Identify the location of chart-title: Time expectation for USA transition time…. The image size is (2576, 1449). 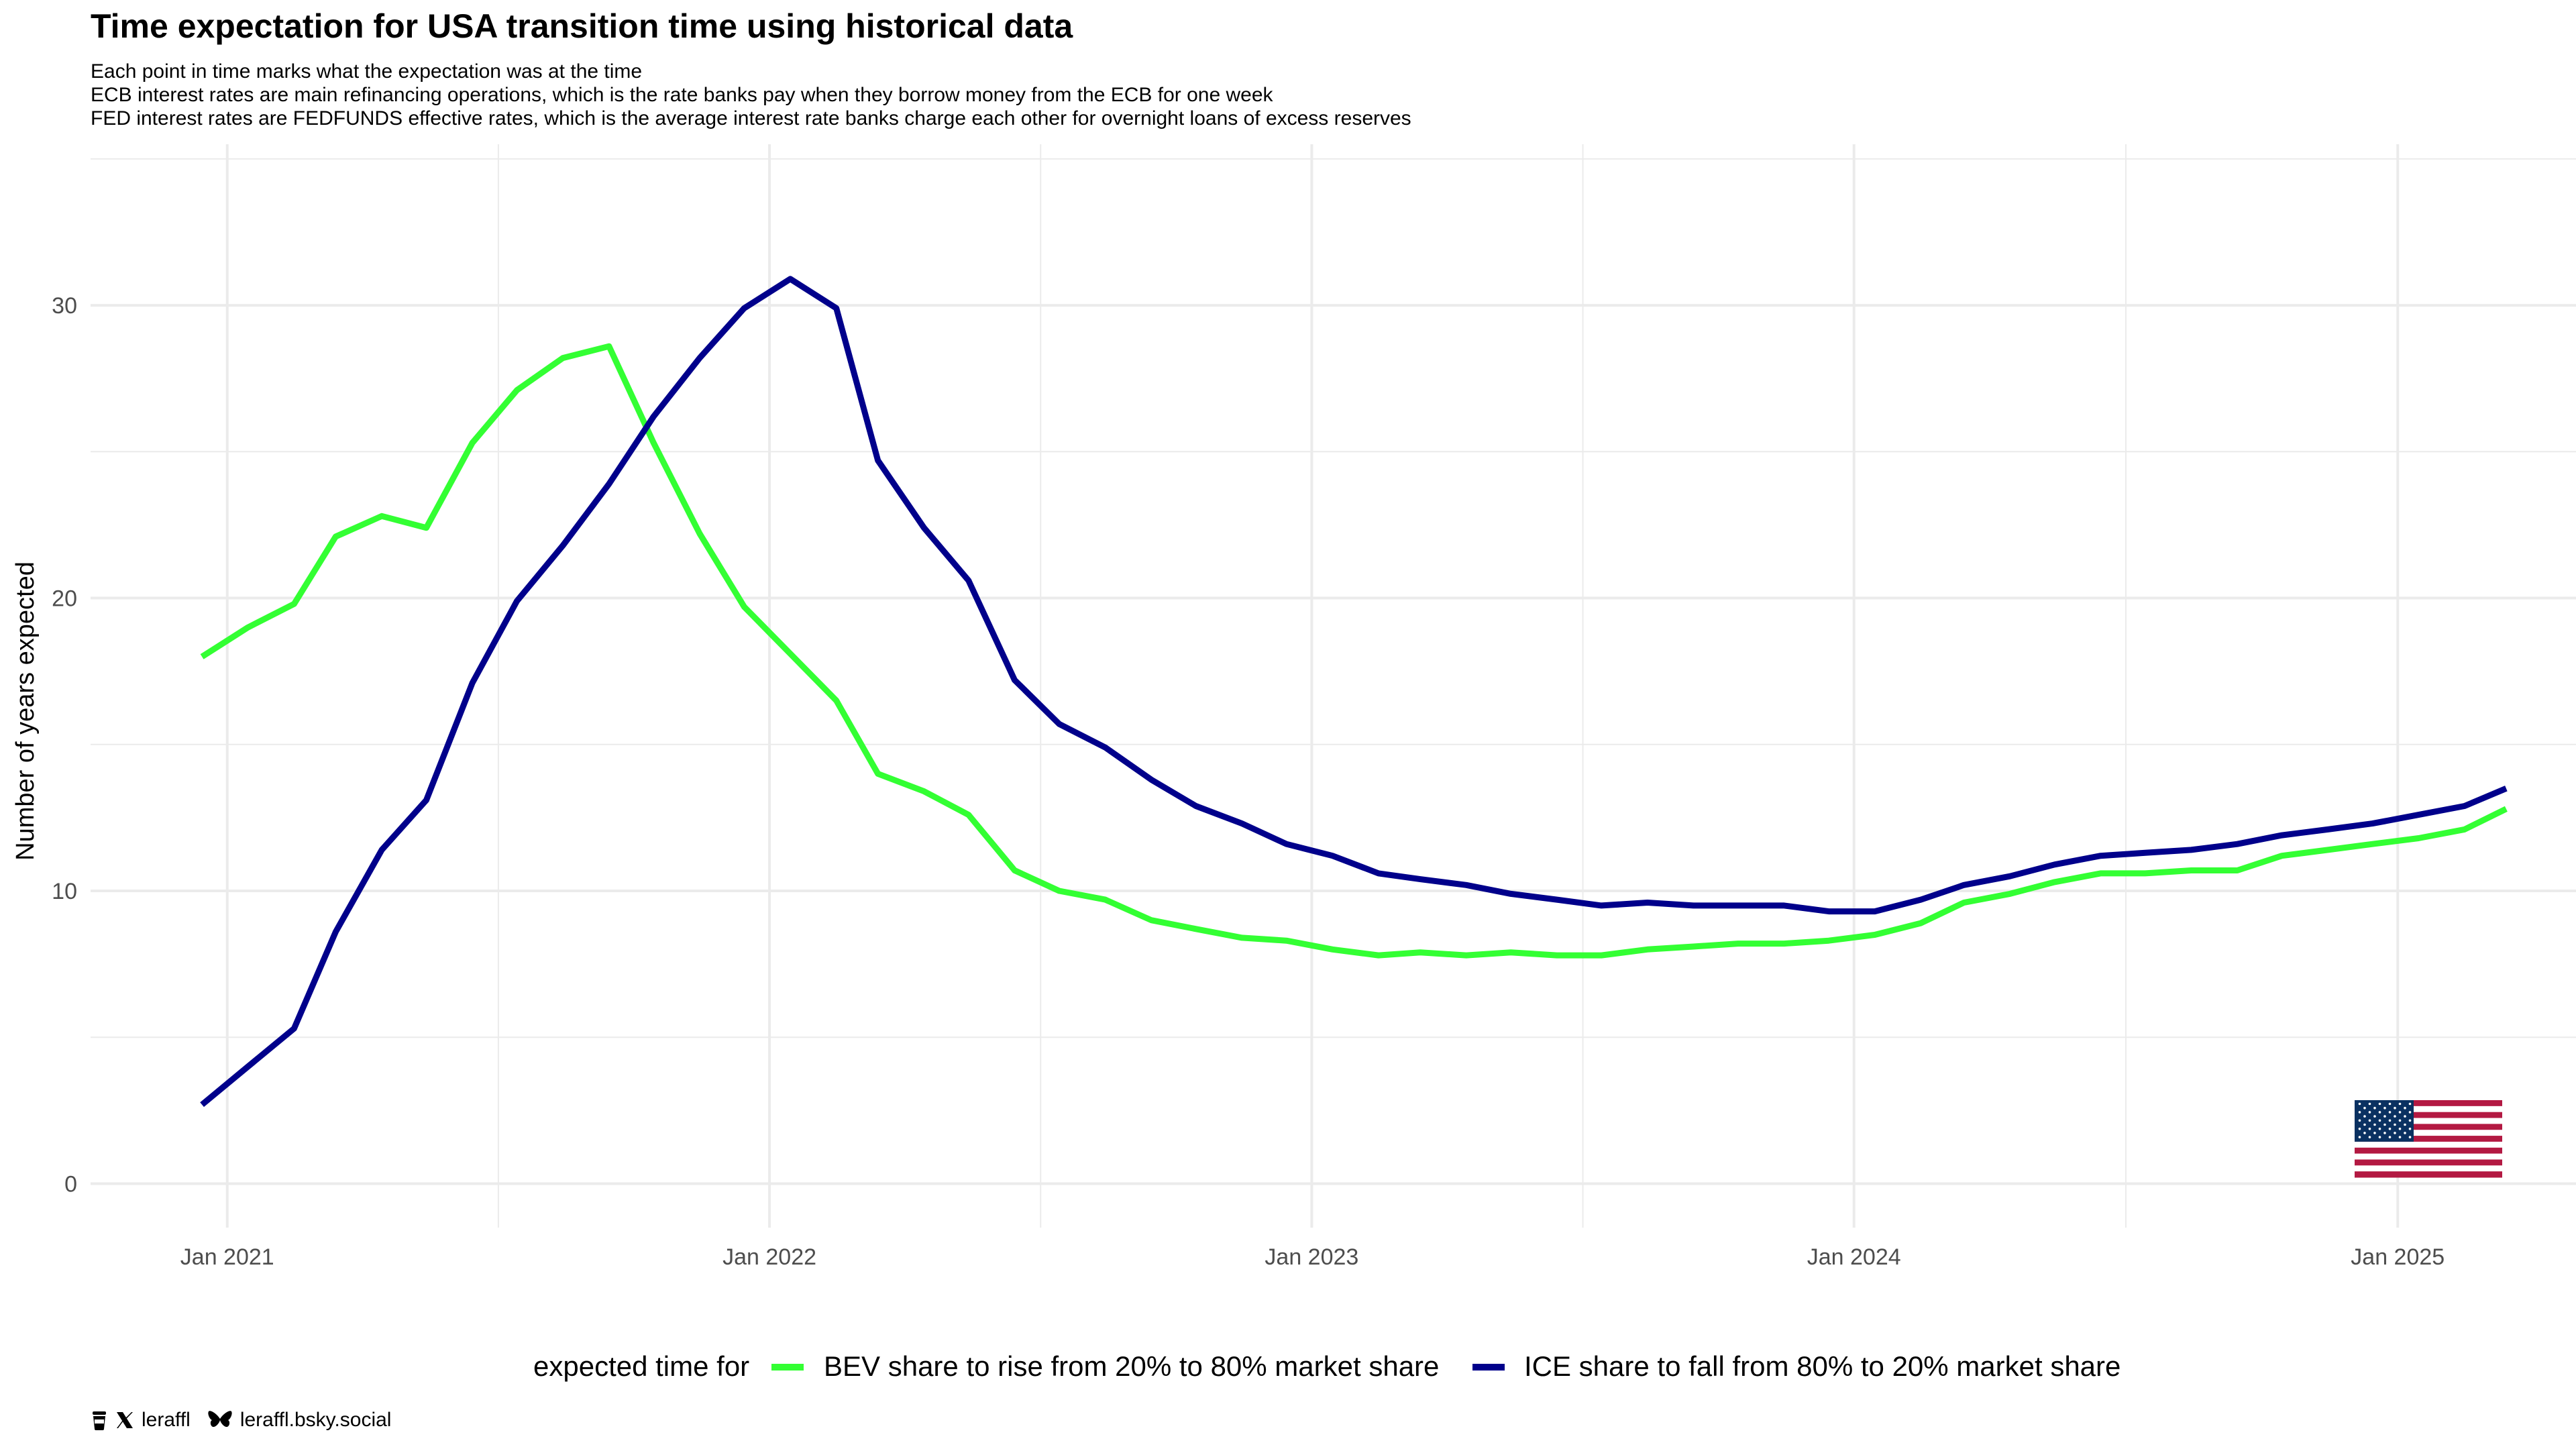
(582, 26).